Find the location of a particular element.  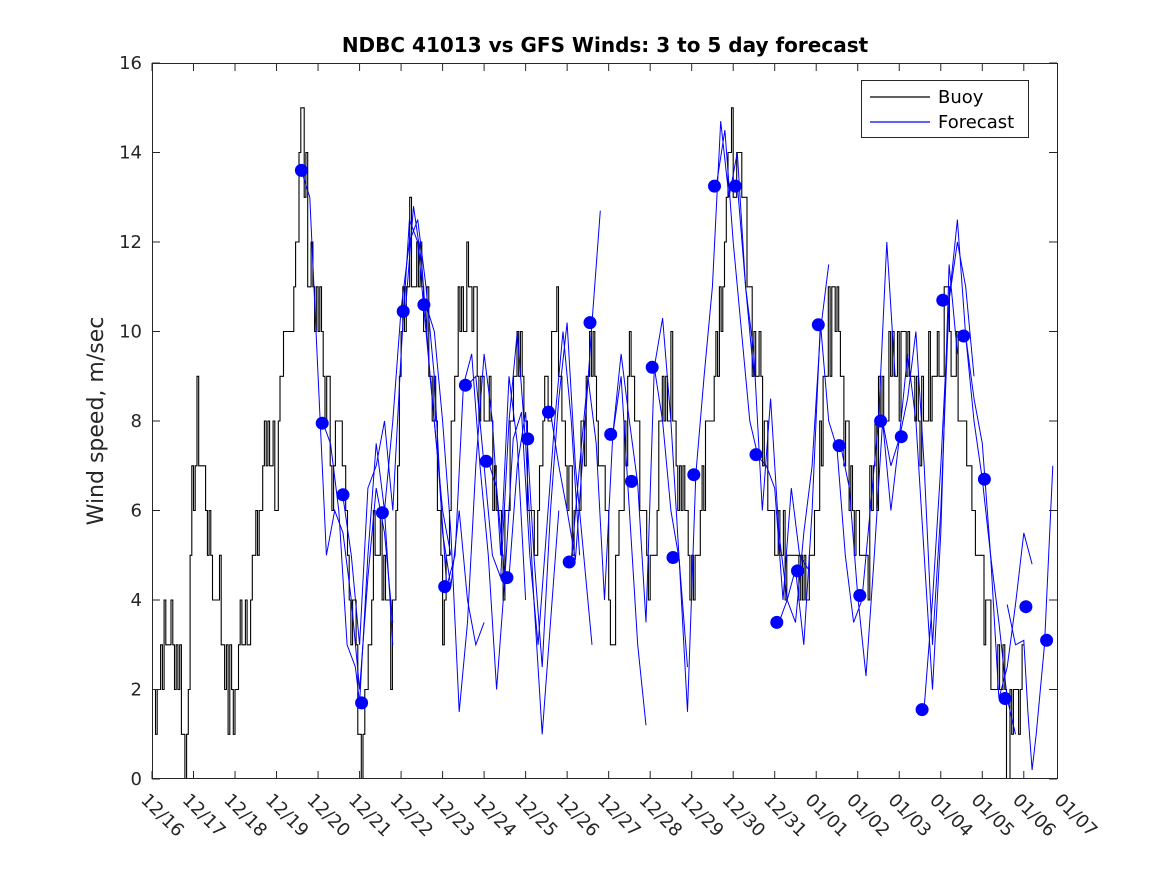

y-tick-label: 4 is located at coordinates (136, 600).